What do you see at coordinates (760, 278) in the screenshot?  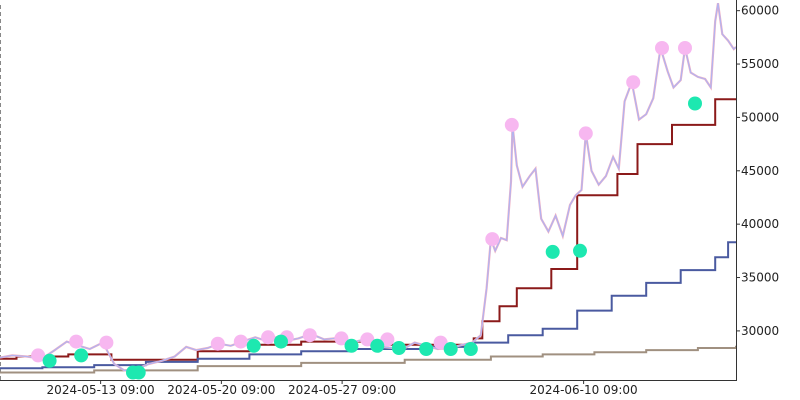 I see `y-tick-label-2: 35000` at bounding box center [760, 278].